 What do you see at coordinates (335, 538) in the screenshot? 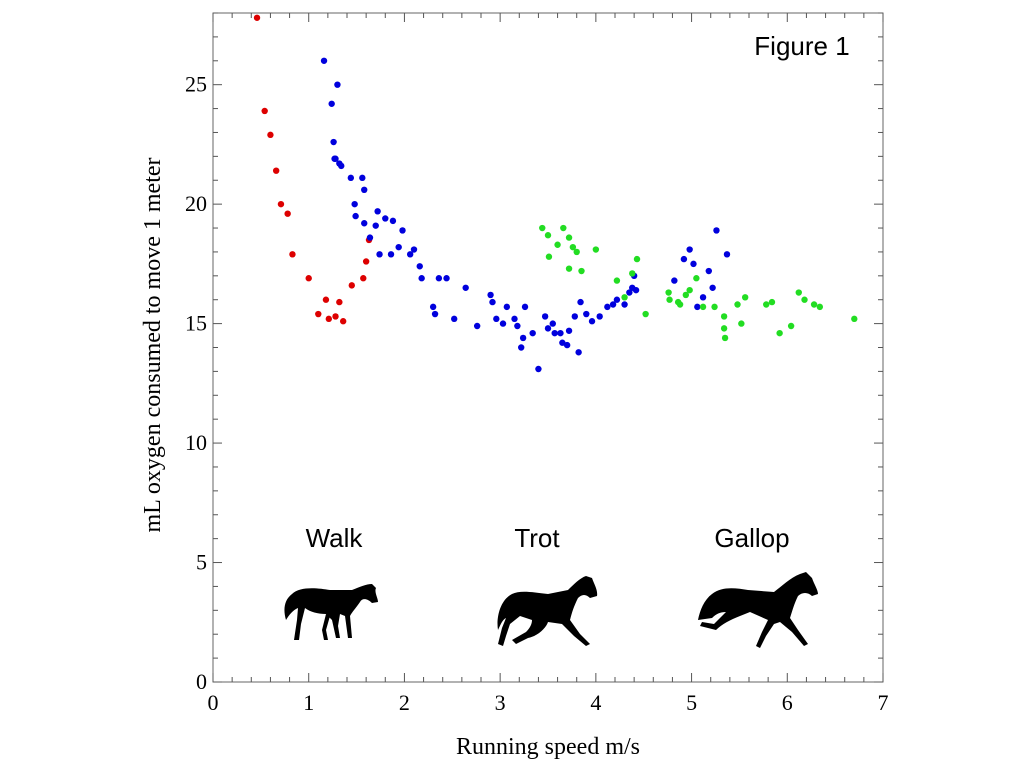
I see `annotation-walk: Walk` at bounding box center [335, 538].